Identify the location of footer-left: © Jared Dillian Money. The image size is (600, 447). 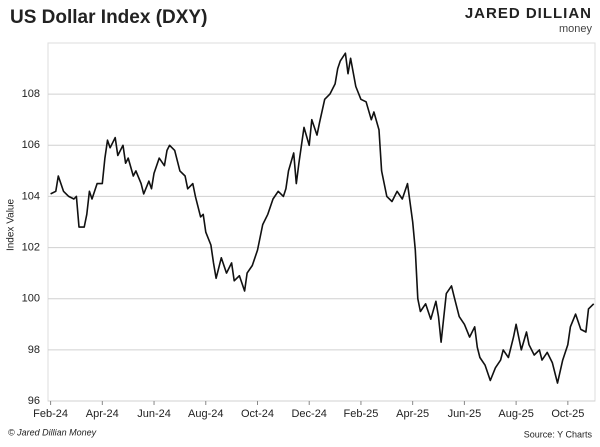
(52, 432).